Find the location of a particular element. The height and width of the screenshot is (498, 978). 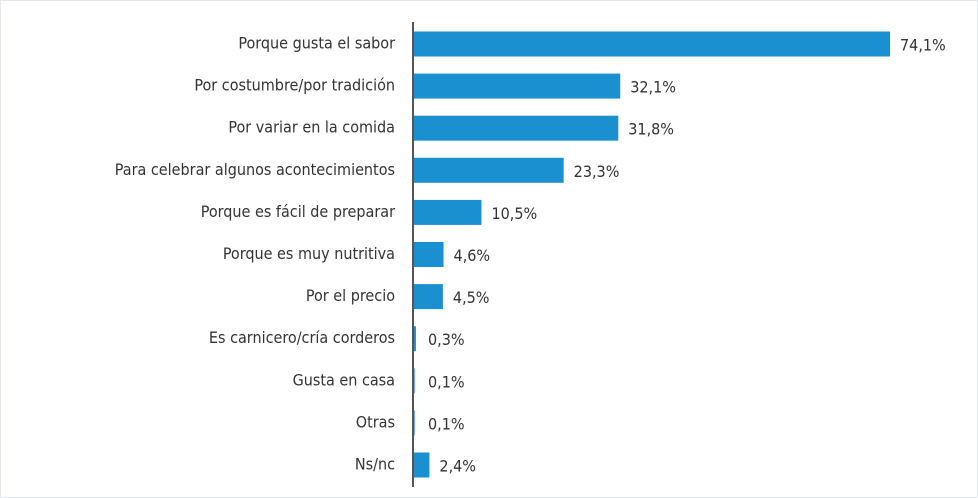

value-label: 32,1% is located at coordinates (653, 87).